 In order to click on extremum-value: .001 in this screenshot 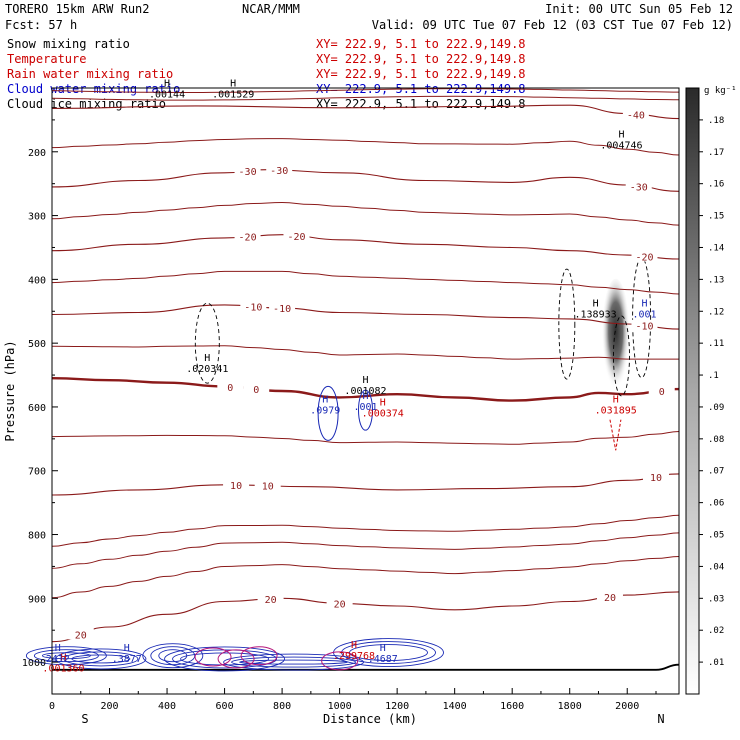, I will do `click(365, 407)`.